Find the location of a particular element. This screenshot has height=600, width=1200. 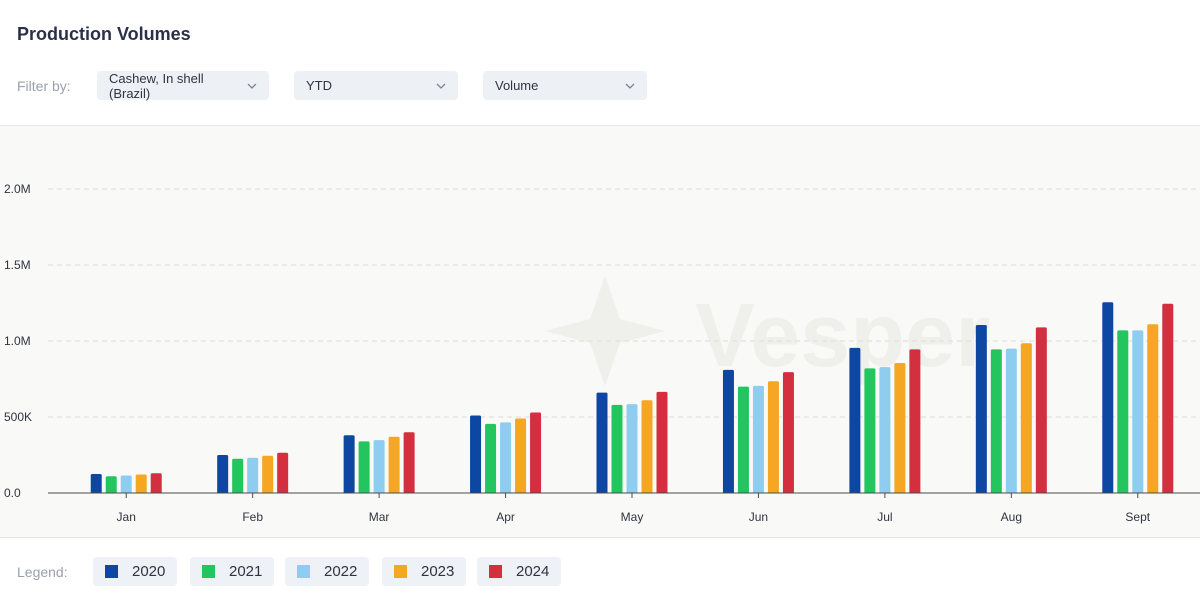

legend-item-2021: 2021 is located at coordinates (232, 571).